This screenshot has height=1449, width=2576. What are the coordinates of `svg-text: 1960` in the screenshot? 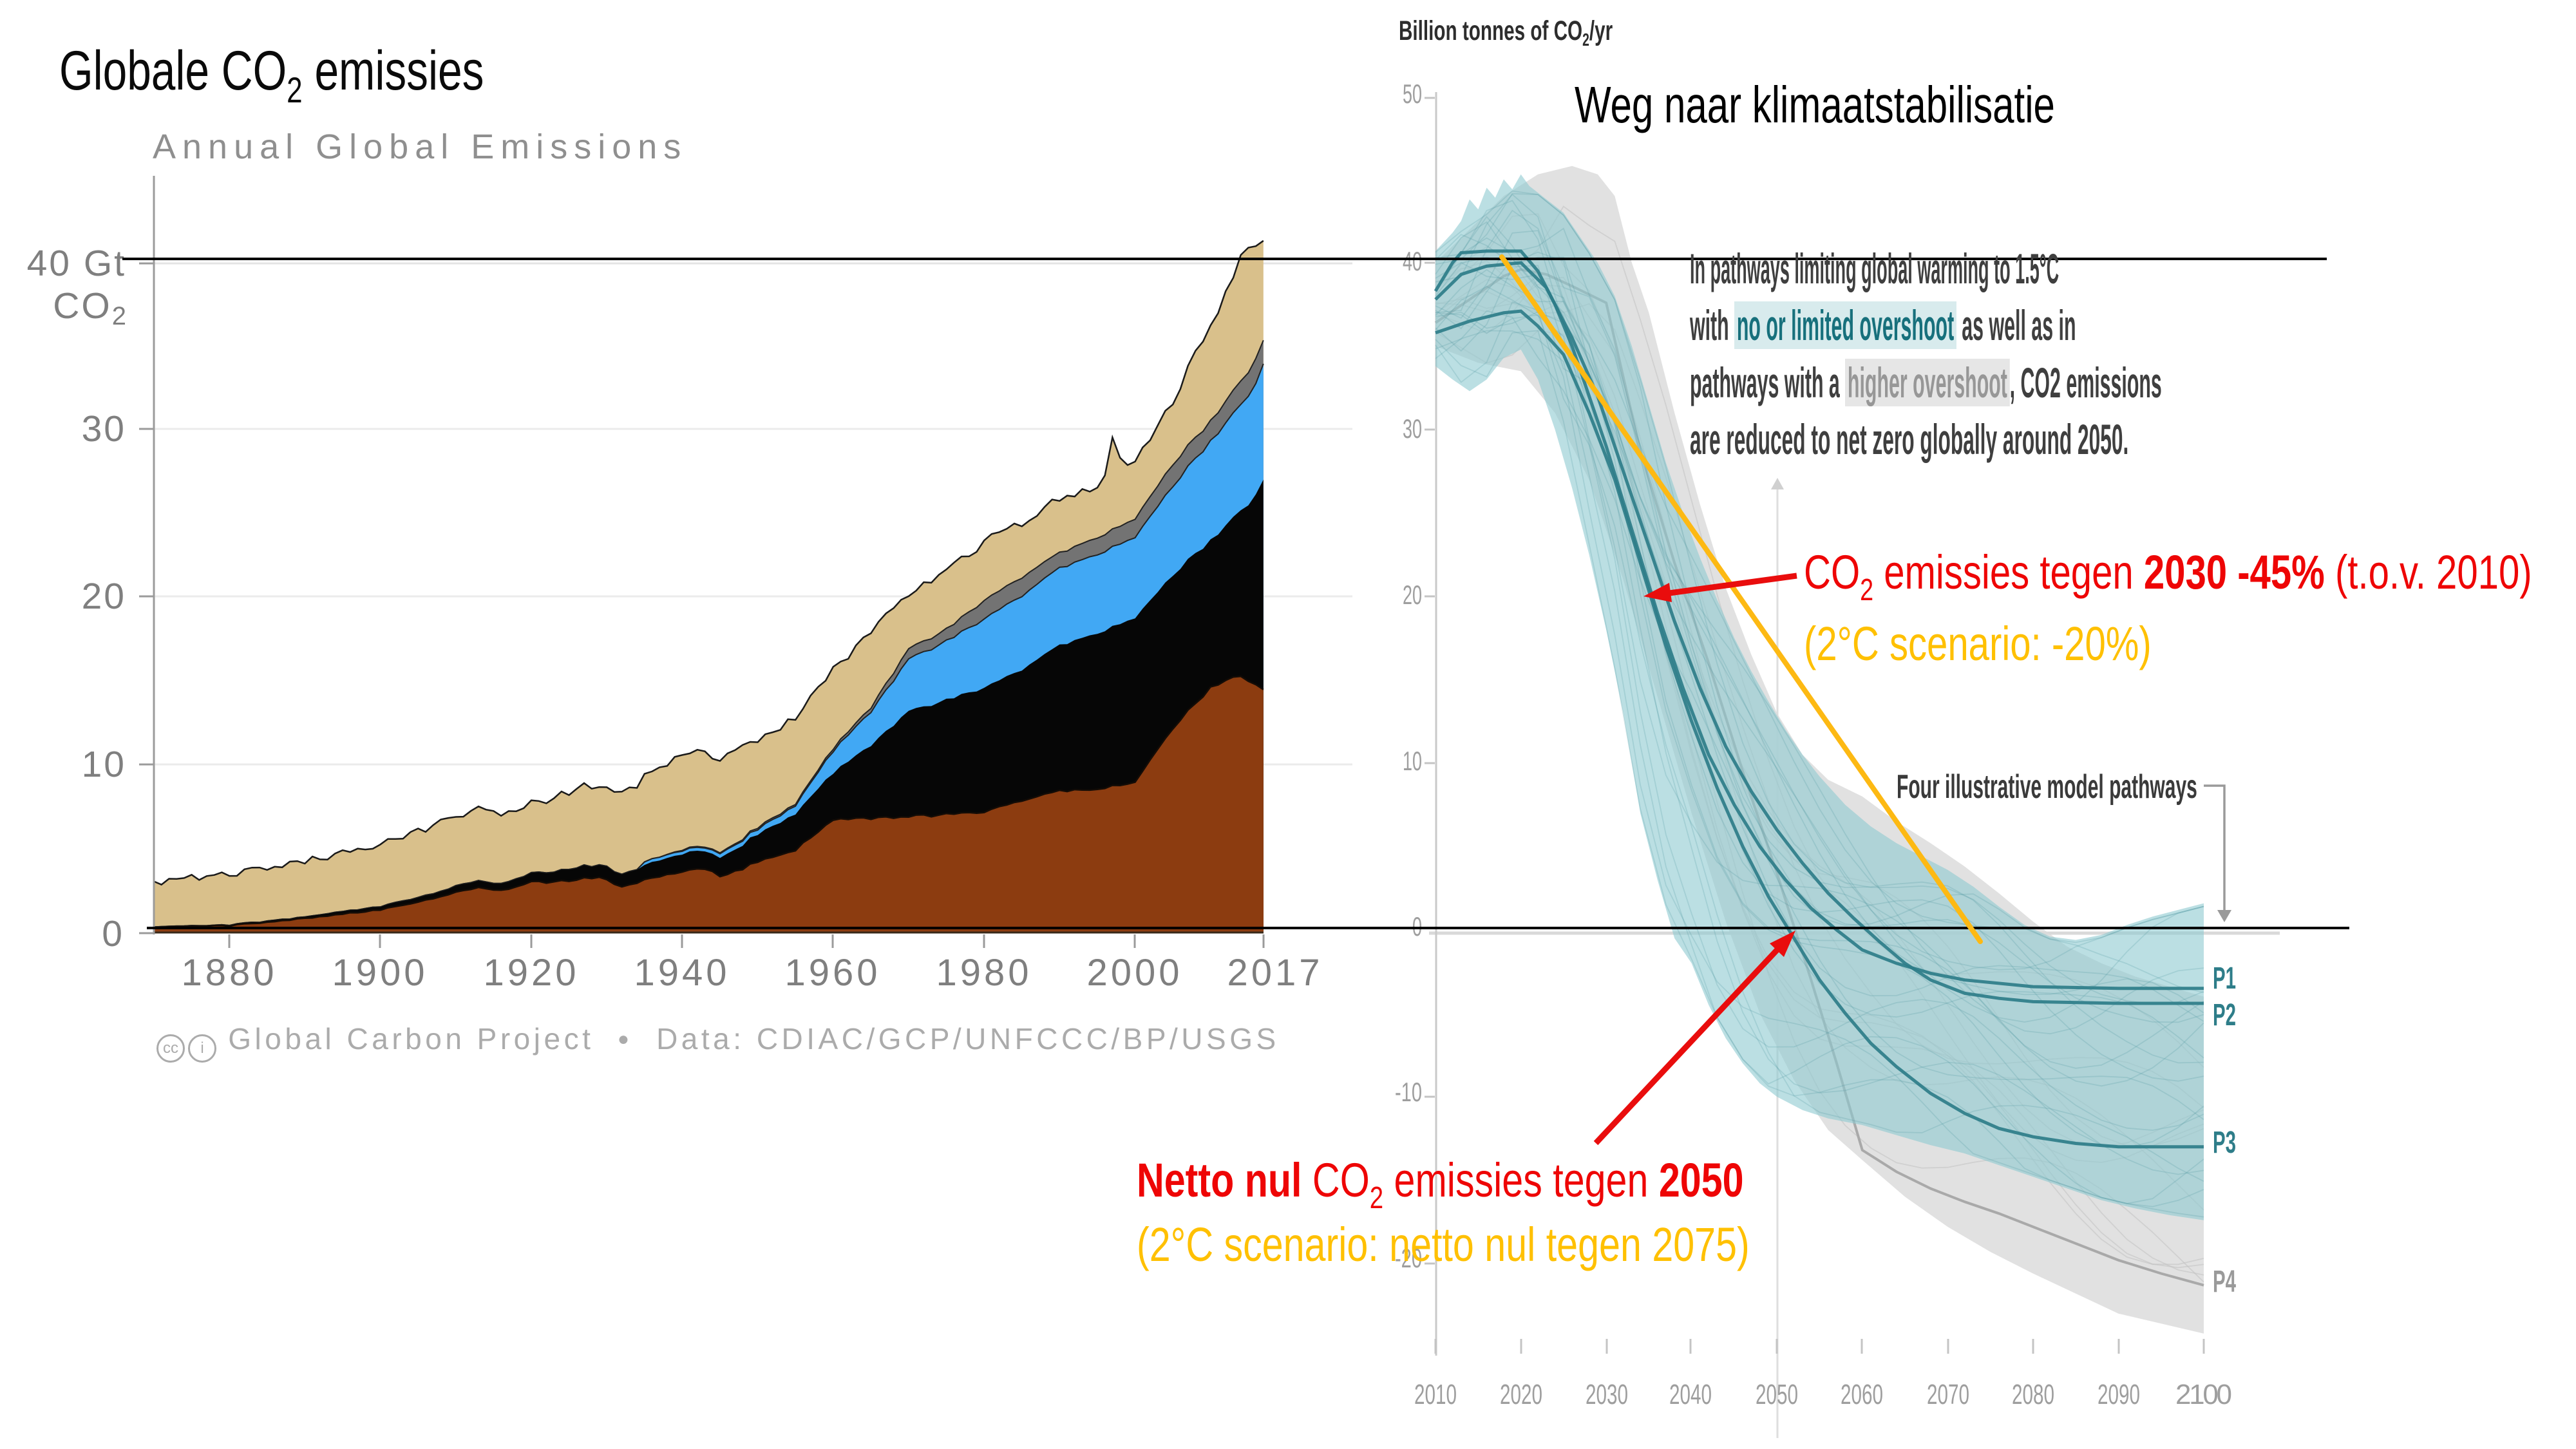 It's located at (832, 973).